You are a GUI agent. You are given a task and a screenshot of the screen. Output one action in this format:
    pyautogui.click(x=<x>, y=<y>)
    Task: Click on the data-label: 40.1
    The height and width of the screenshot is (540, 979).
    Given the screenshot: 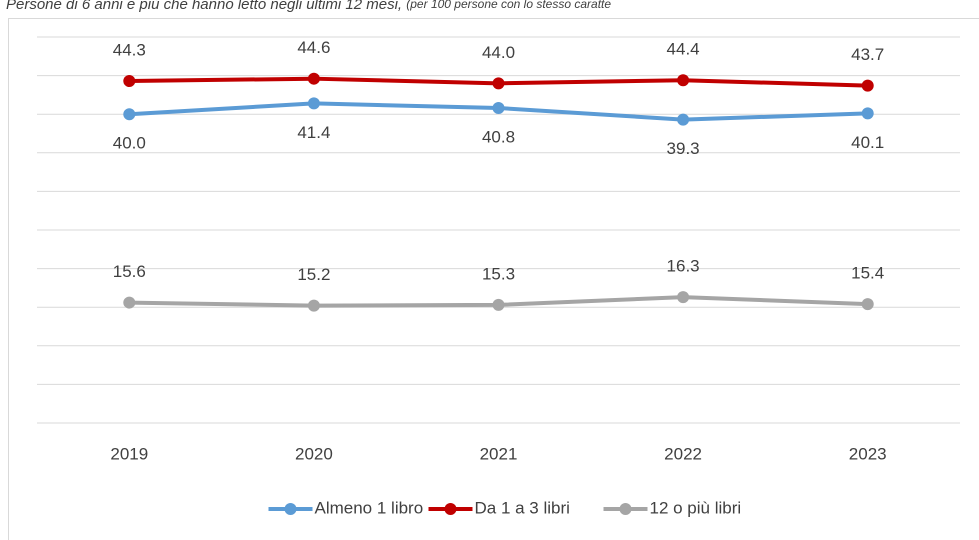 What is the action you would take?
    pyautogui.click(x=867, y=142)
    